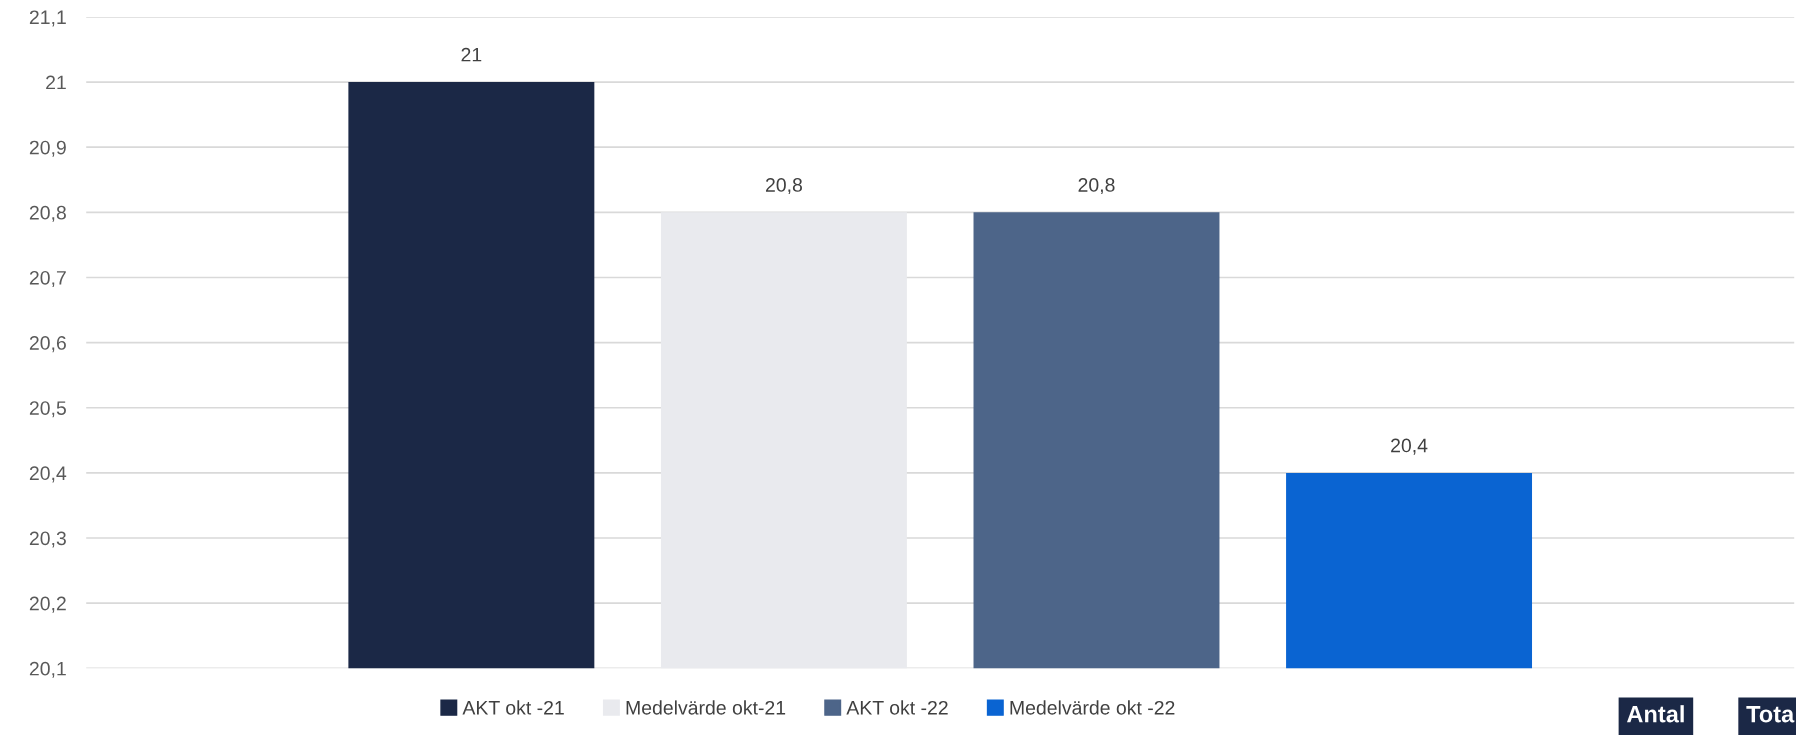  What do you see at coordinates (56, 82) in the screenshot?
I see `y-tick-label: 21` at bounding box center [56, 82].